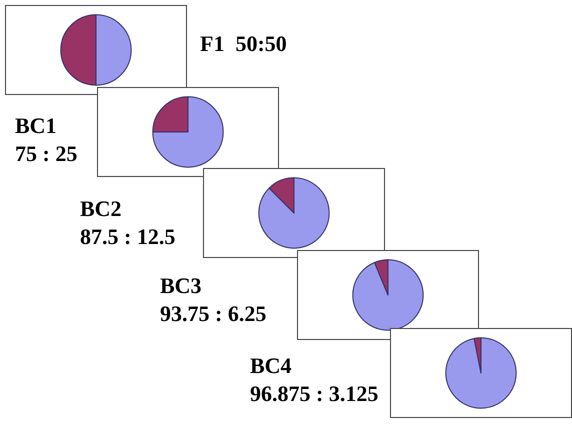  I want to click on text: 96.875 : 3.125, so click(314, 394).